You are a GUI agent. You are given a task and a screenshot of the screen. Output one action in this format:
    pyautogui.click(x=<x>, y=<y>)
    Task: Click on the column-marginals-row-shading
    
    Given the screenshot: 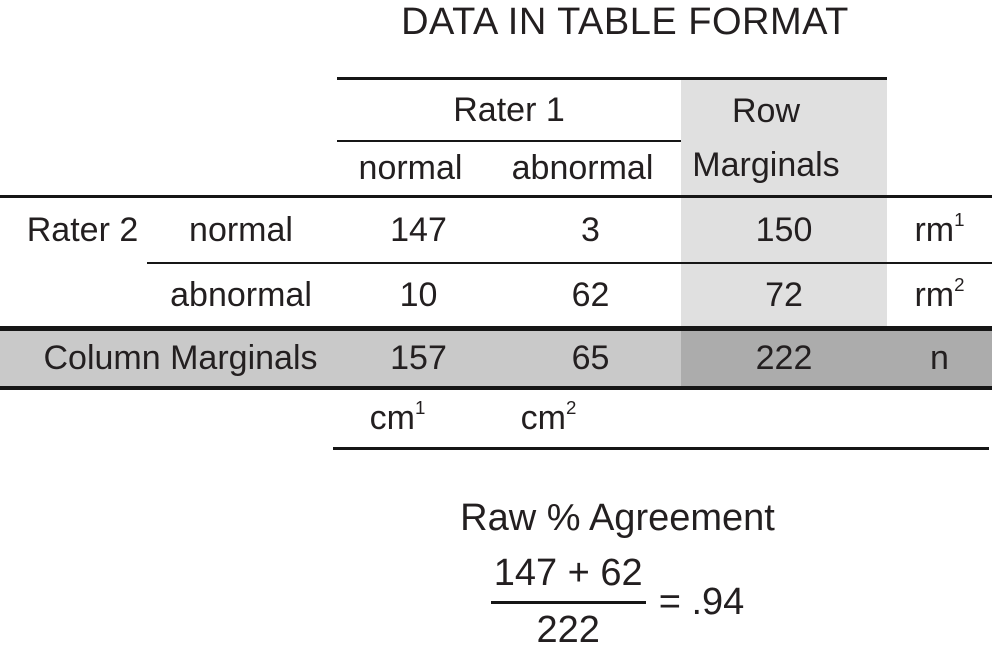 What is the action you would take?
    pyautogui.click(x=340, y=358)
    